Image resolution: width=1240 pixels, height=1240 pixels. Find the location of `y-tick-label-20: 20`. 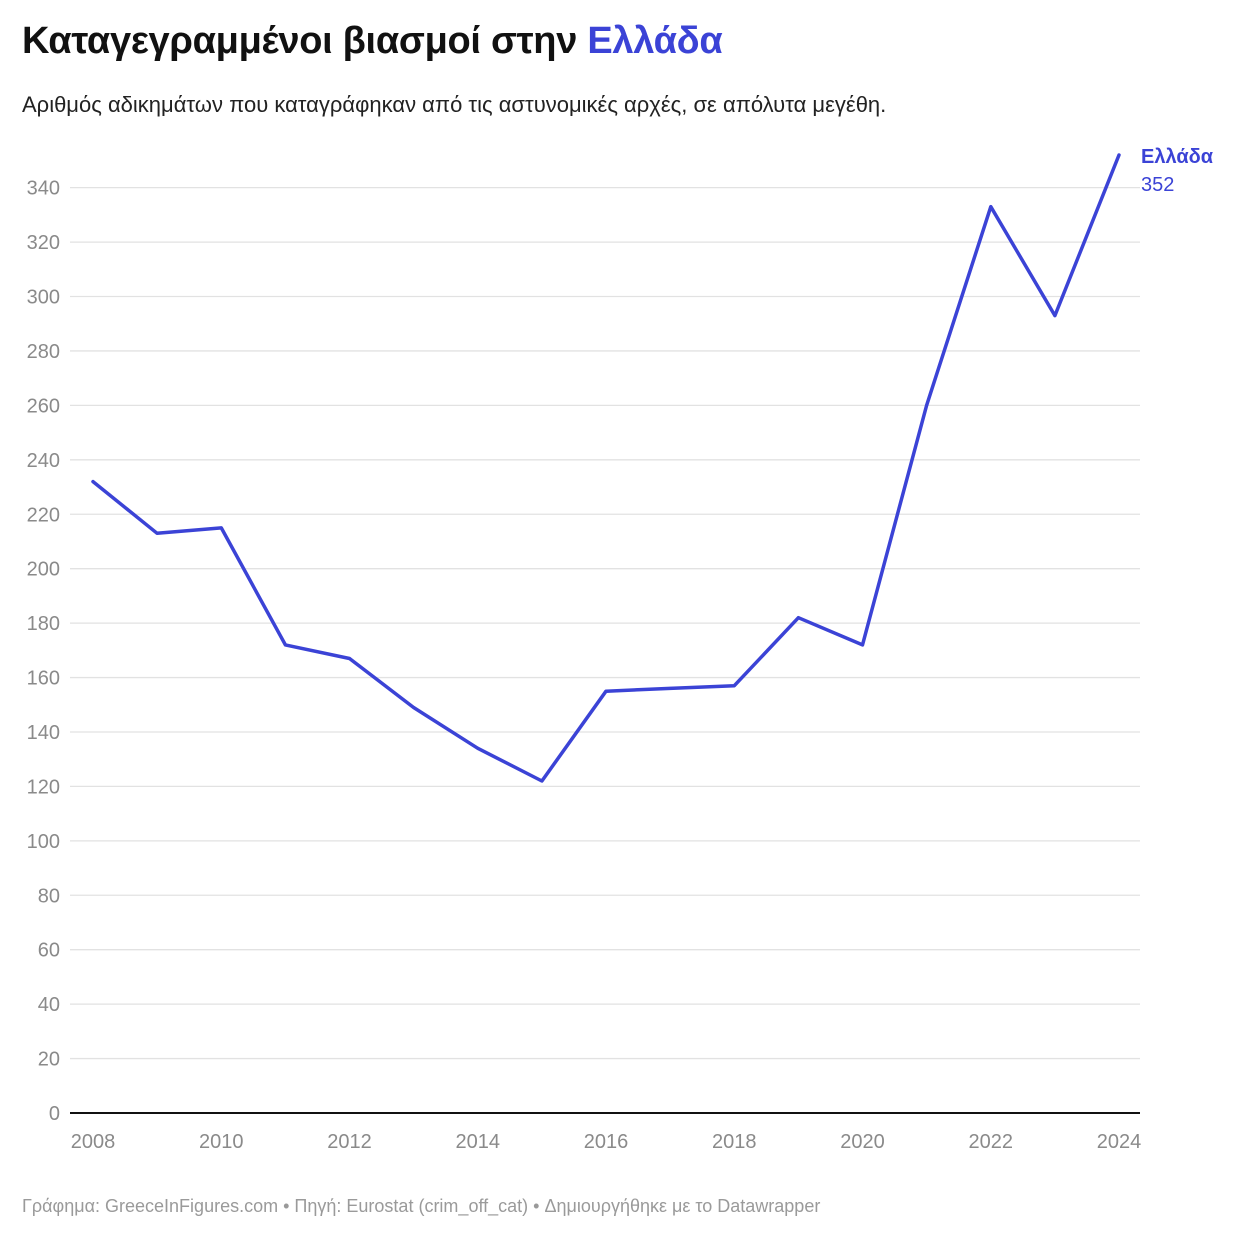

y-tick-label-20: 20 is located at coordinates (49, 1060).